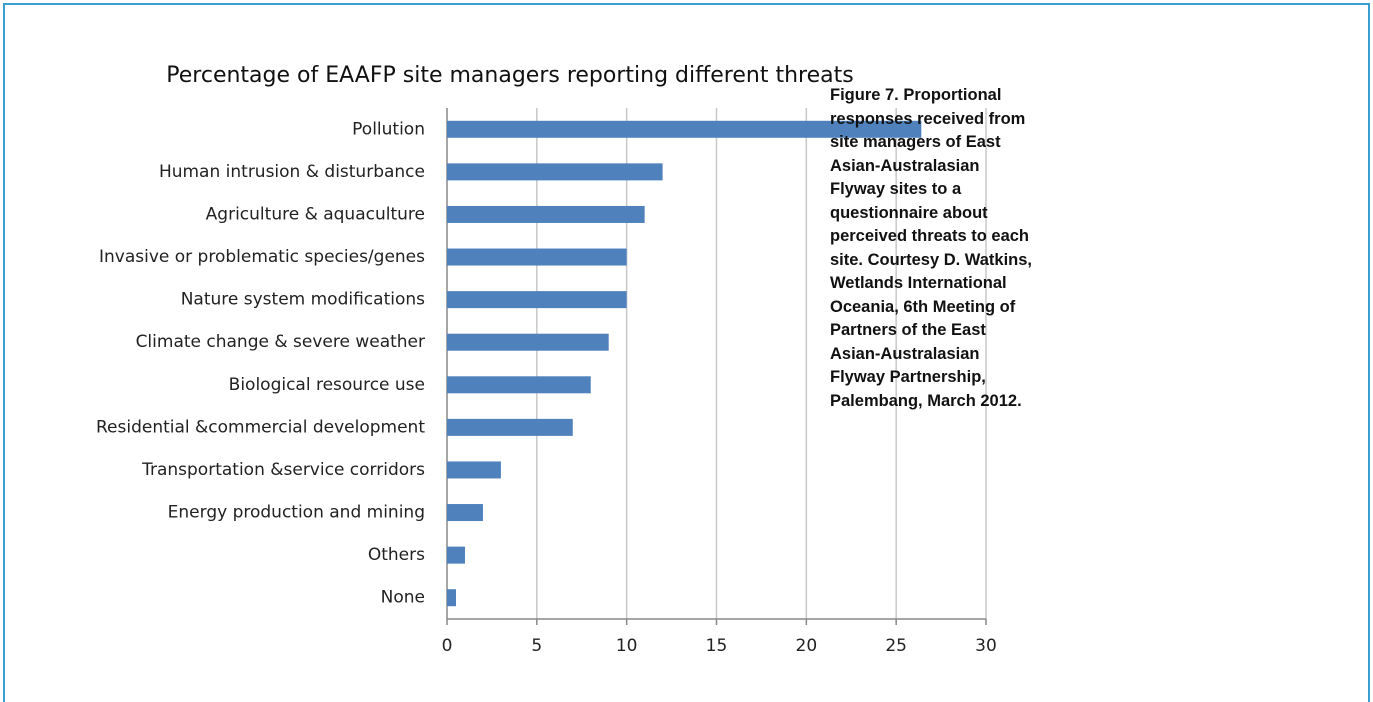  I want to click on y-tick-label: Agriculture & aquaculture, so click(315, 214).